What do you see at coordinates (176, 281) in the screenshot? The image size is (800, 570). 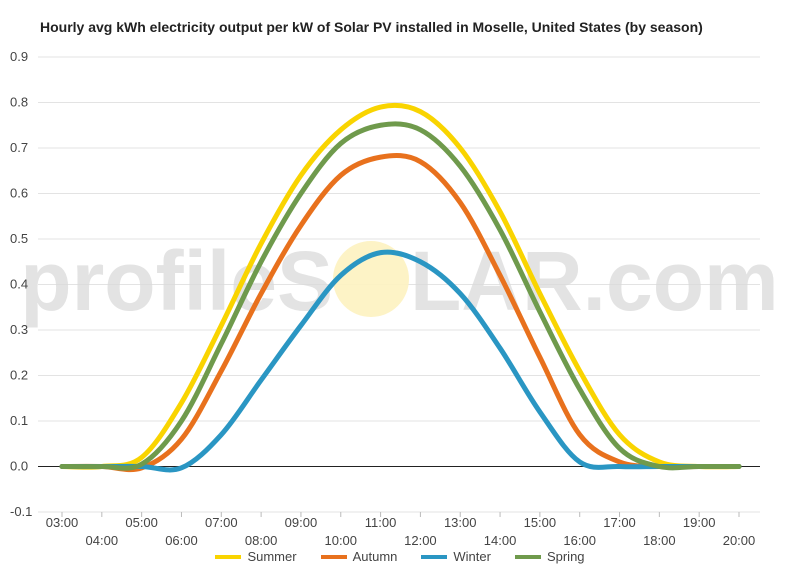 I see `watermark-text-left: profileS` at bounding box center [176, 281].